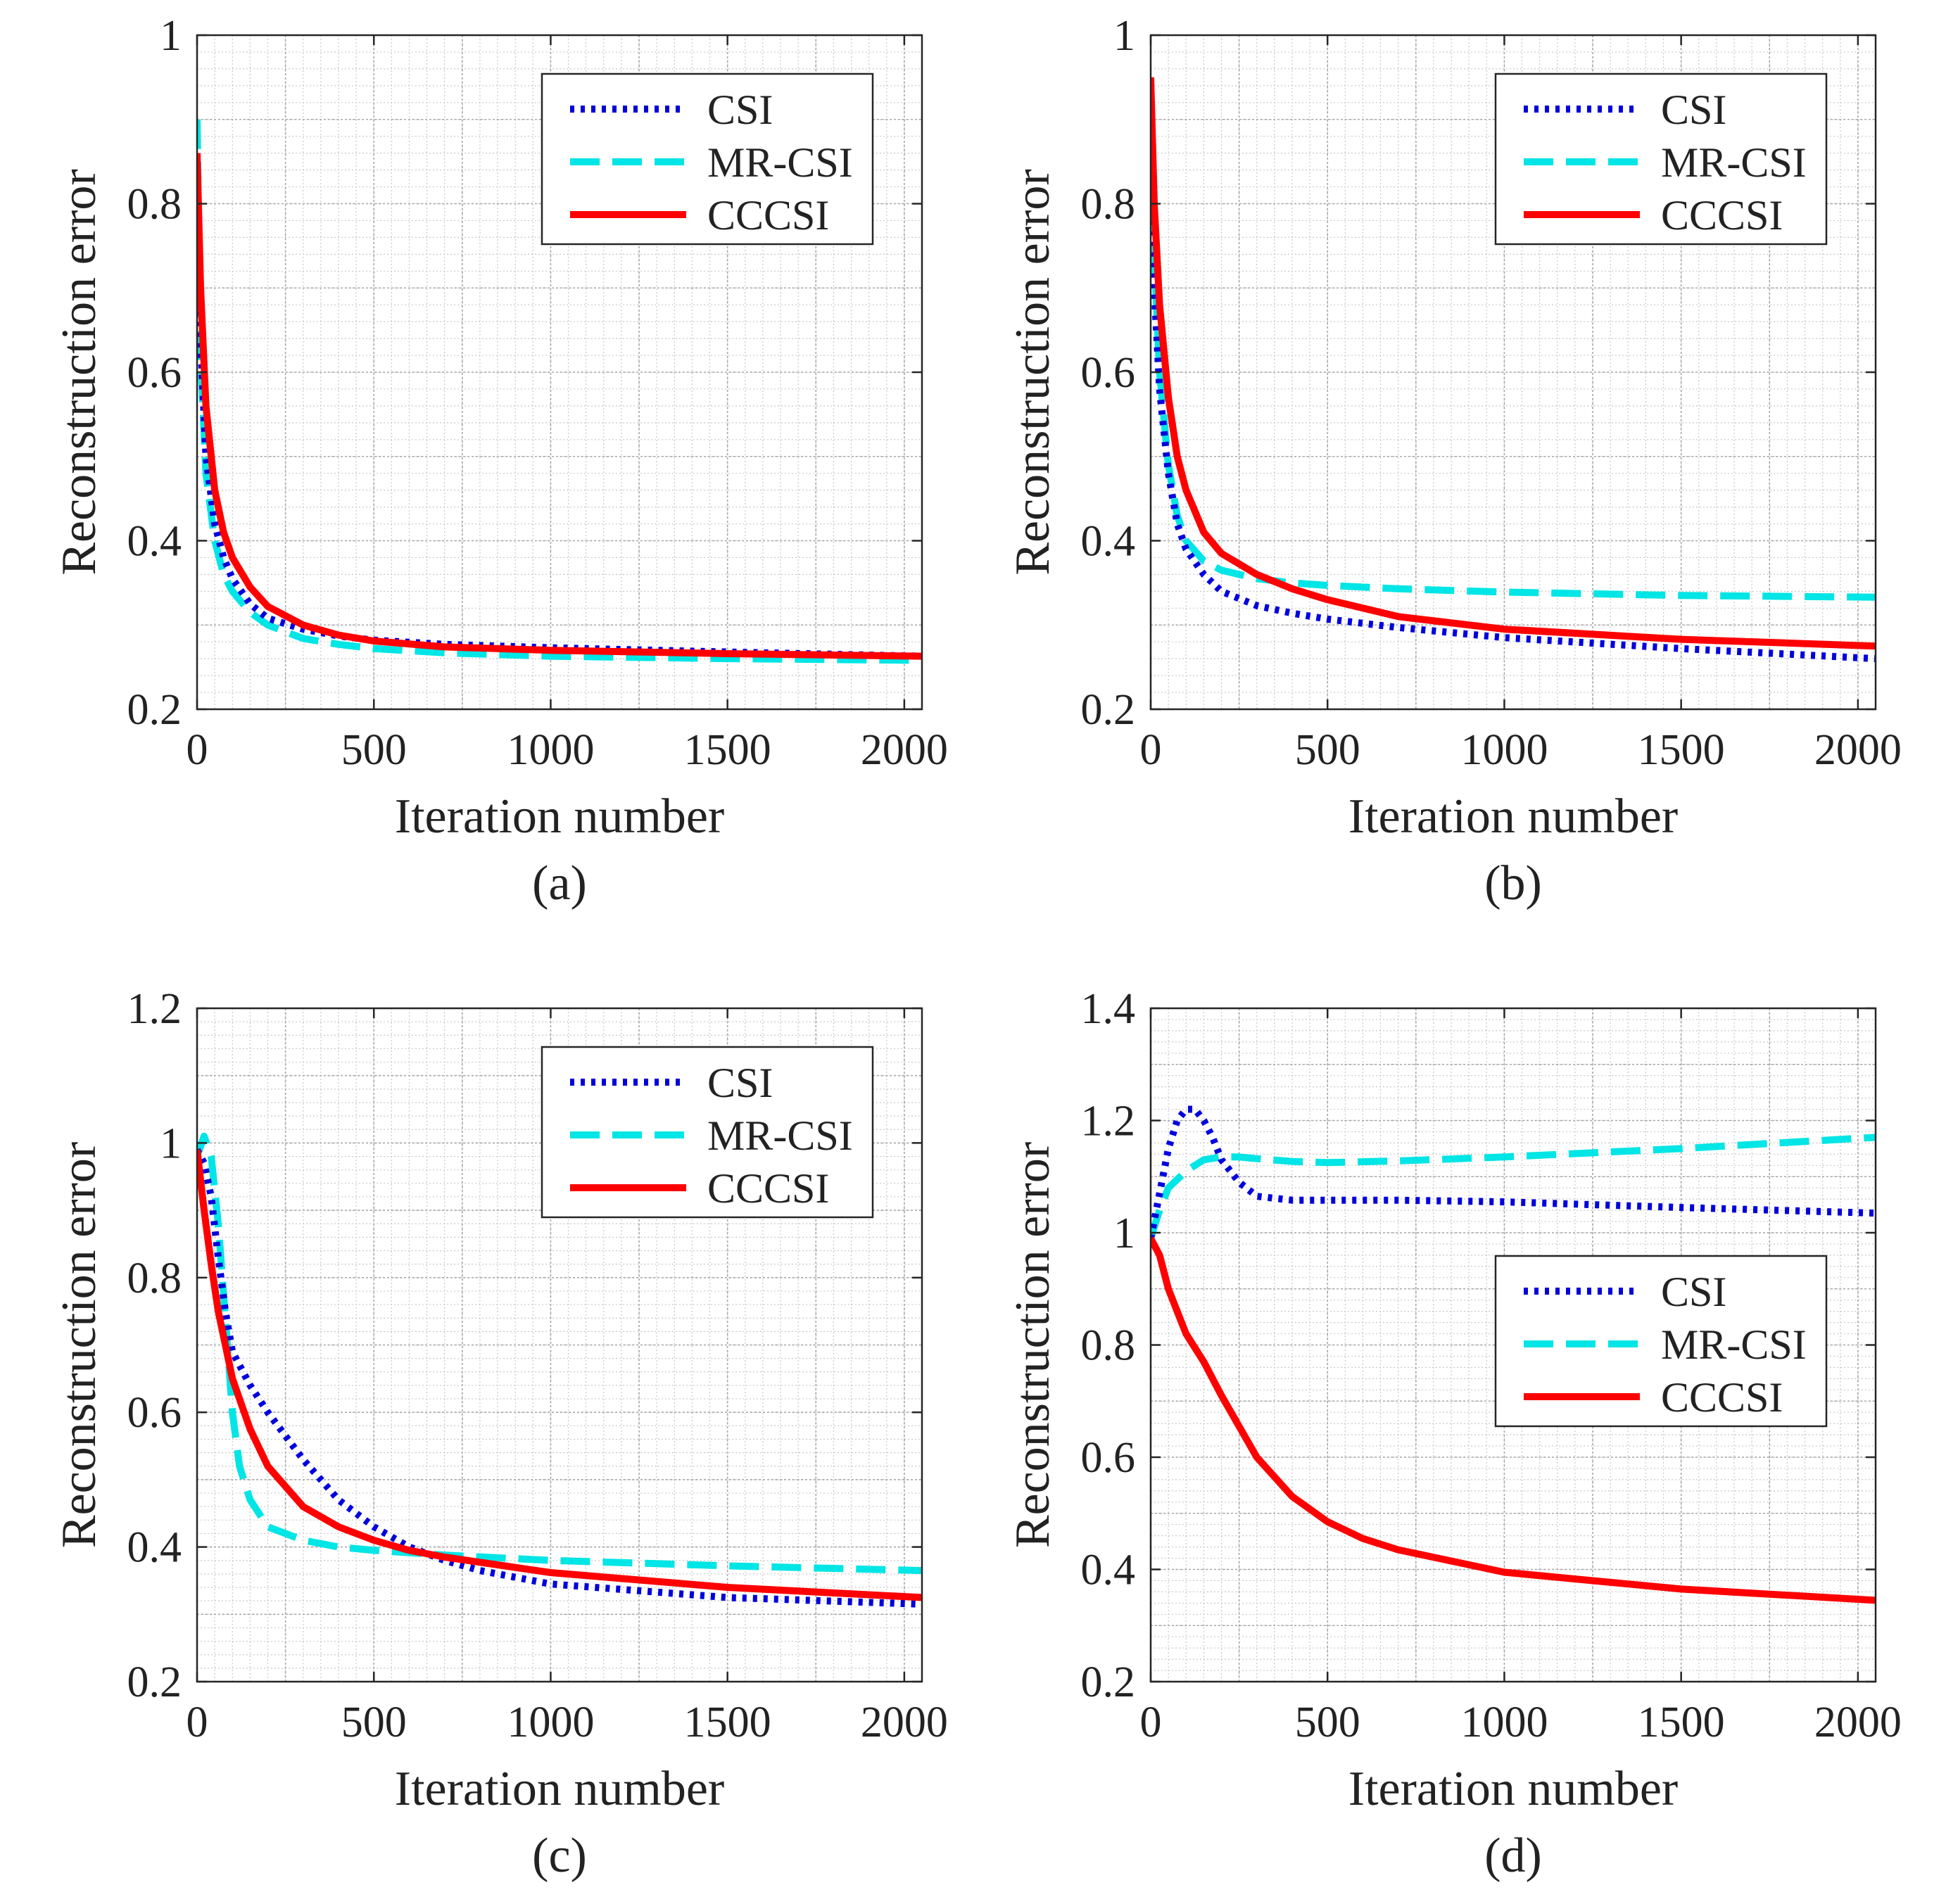 The width and height of the screenshot is (1946, 1904). What do you see at coordinates (1108, 1009) in the screenshot?
I see `y-tick-label: 1.4` at bounding box center [1108, 1009].